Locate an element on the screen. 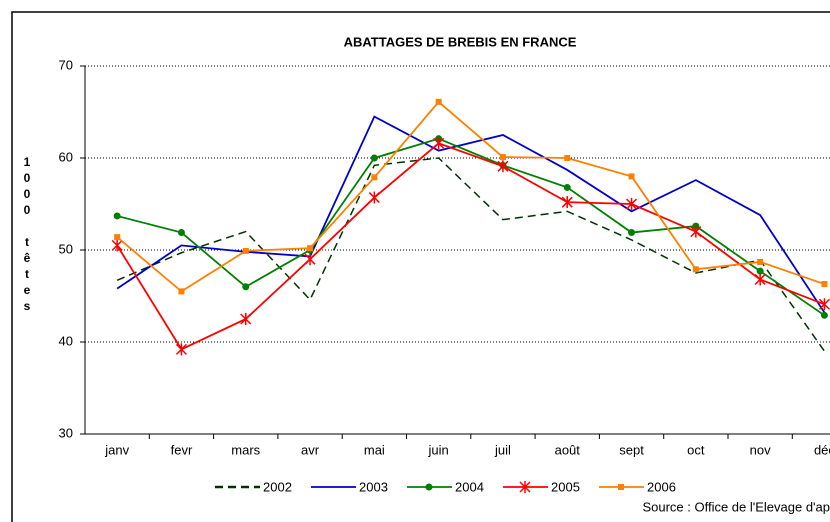 Image resolution: width=830 pixels, height=522 pixels. x-tick-label: mars is located at coordinates (245, 449).